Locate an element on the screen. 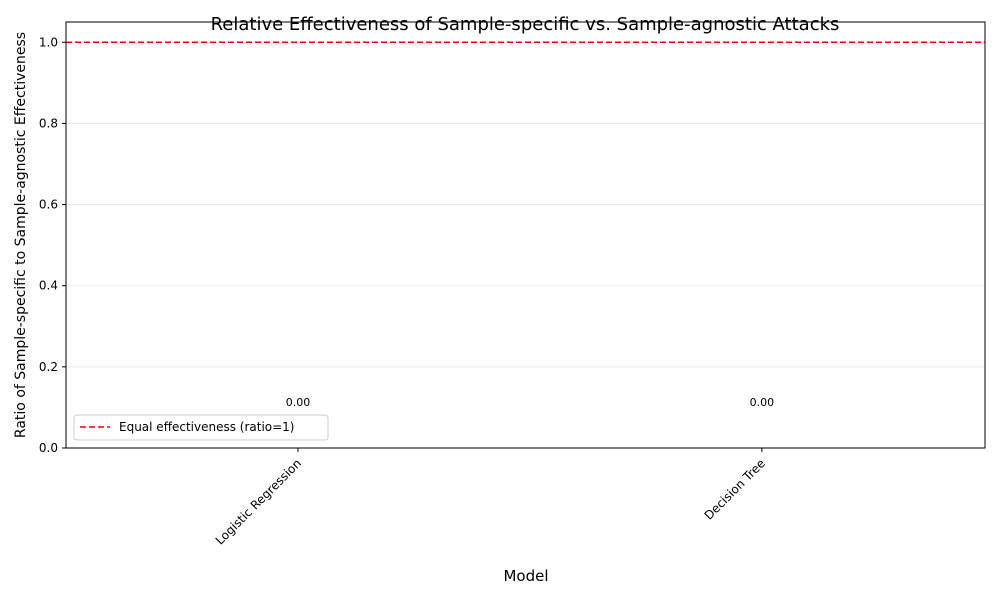 This screenshot has height=600, width=1000. y-tick-label: 1.0 is located at coordinates (48, 42).